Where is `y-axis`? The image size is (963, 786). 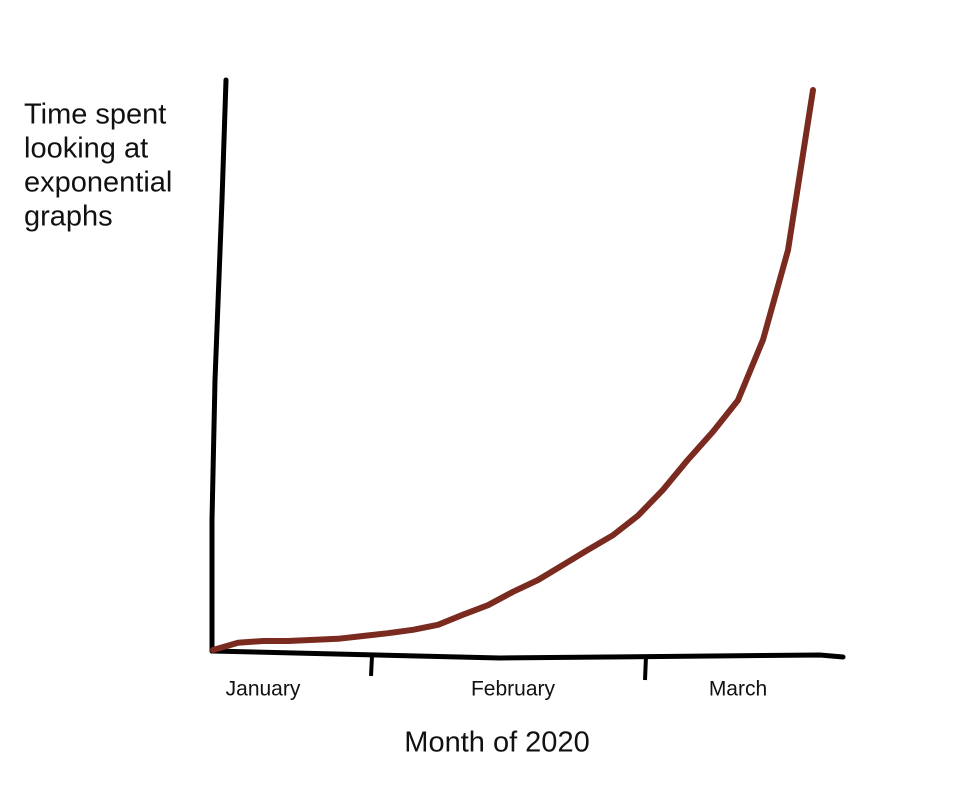 y-axis is located at coordinates (219, 365).